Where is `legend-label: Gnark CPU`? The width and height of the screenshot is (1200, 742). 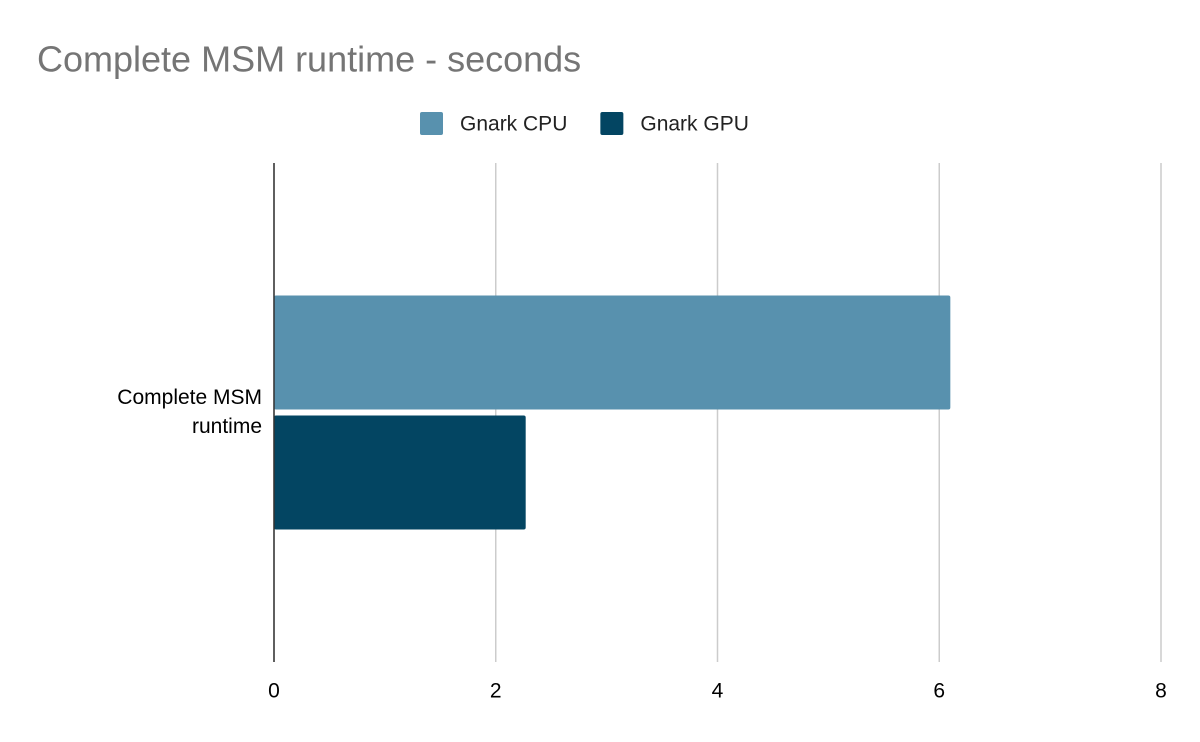
legend-label: Gnark CPU is located at coordinates (513, 124).